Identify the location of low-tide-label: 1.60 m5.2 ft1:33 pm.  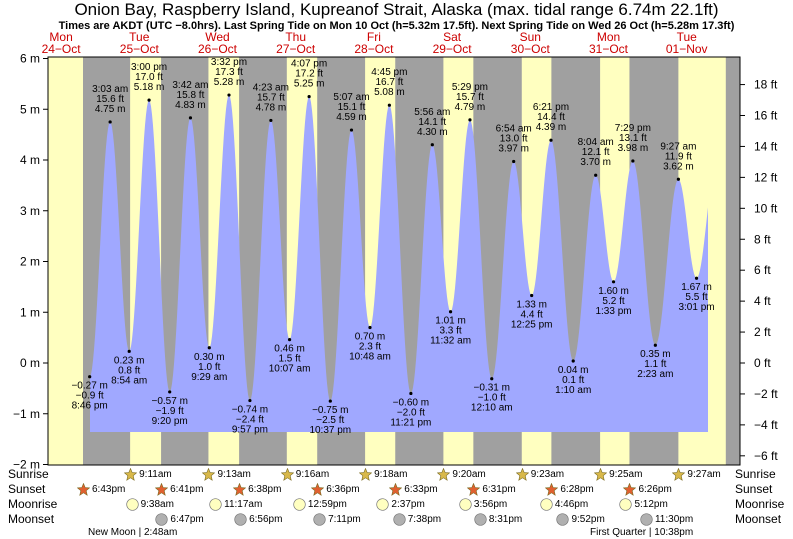
(613, 301).